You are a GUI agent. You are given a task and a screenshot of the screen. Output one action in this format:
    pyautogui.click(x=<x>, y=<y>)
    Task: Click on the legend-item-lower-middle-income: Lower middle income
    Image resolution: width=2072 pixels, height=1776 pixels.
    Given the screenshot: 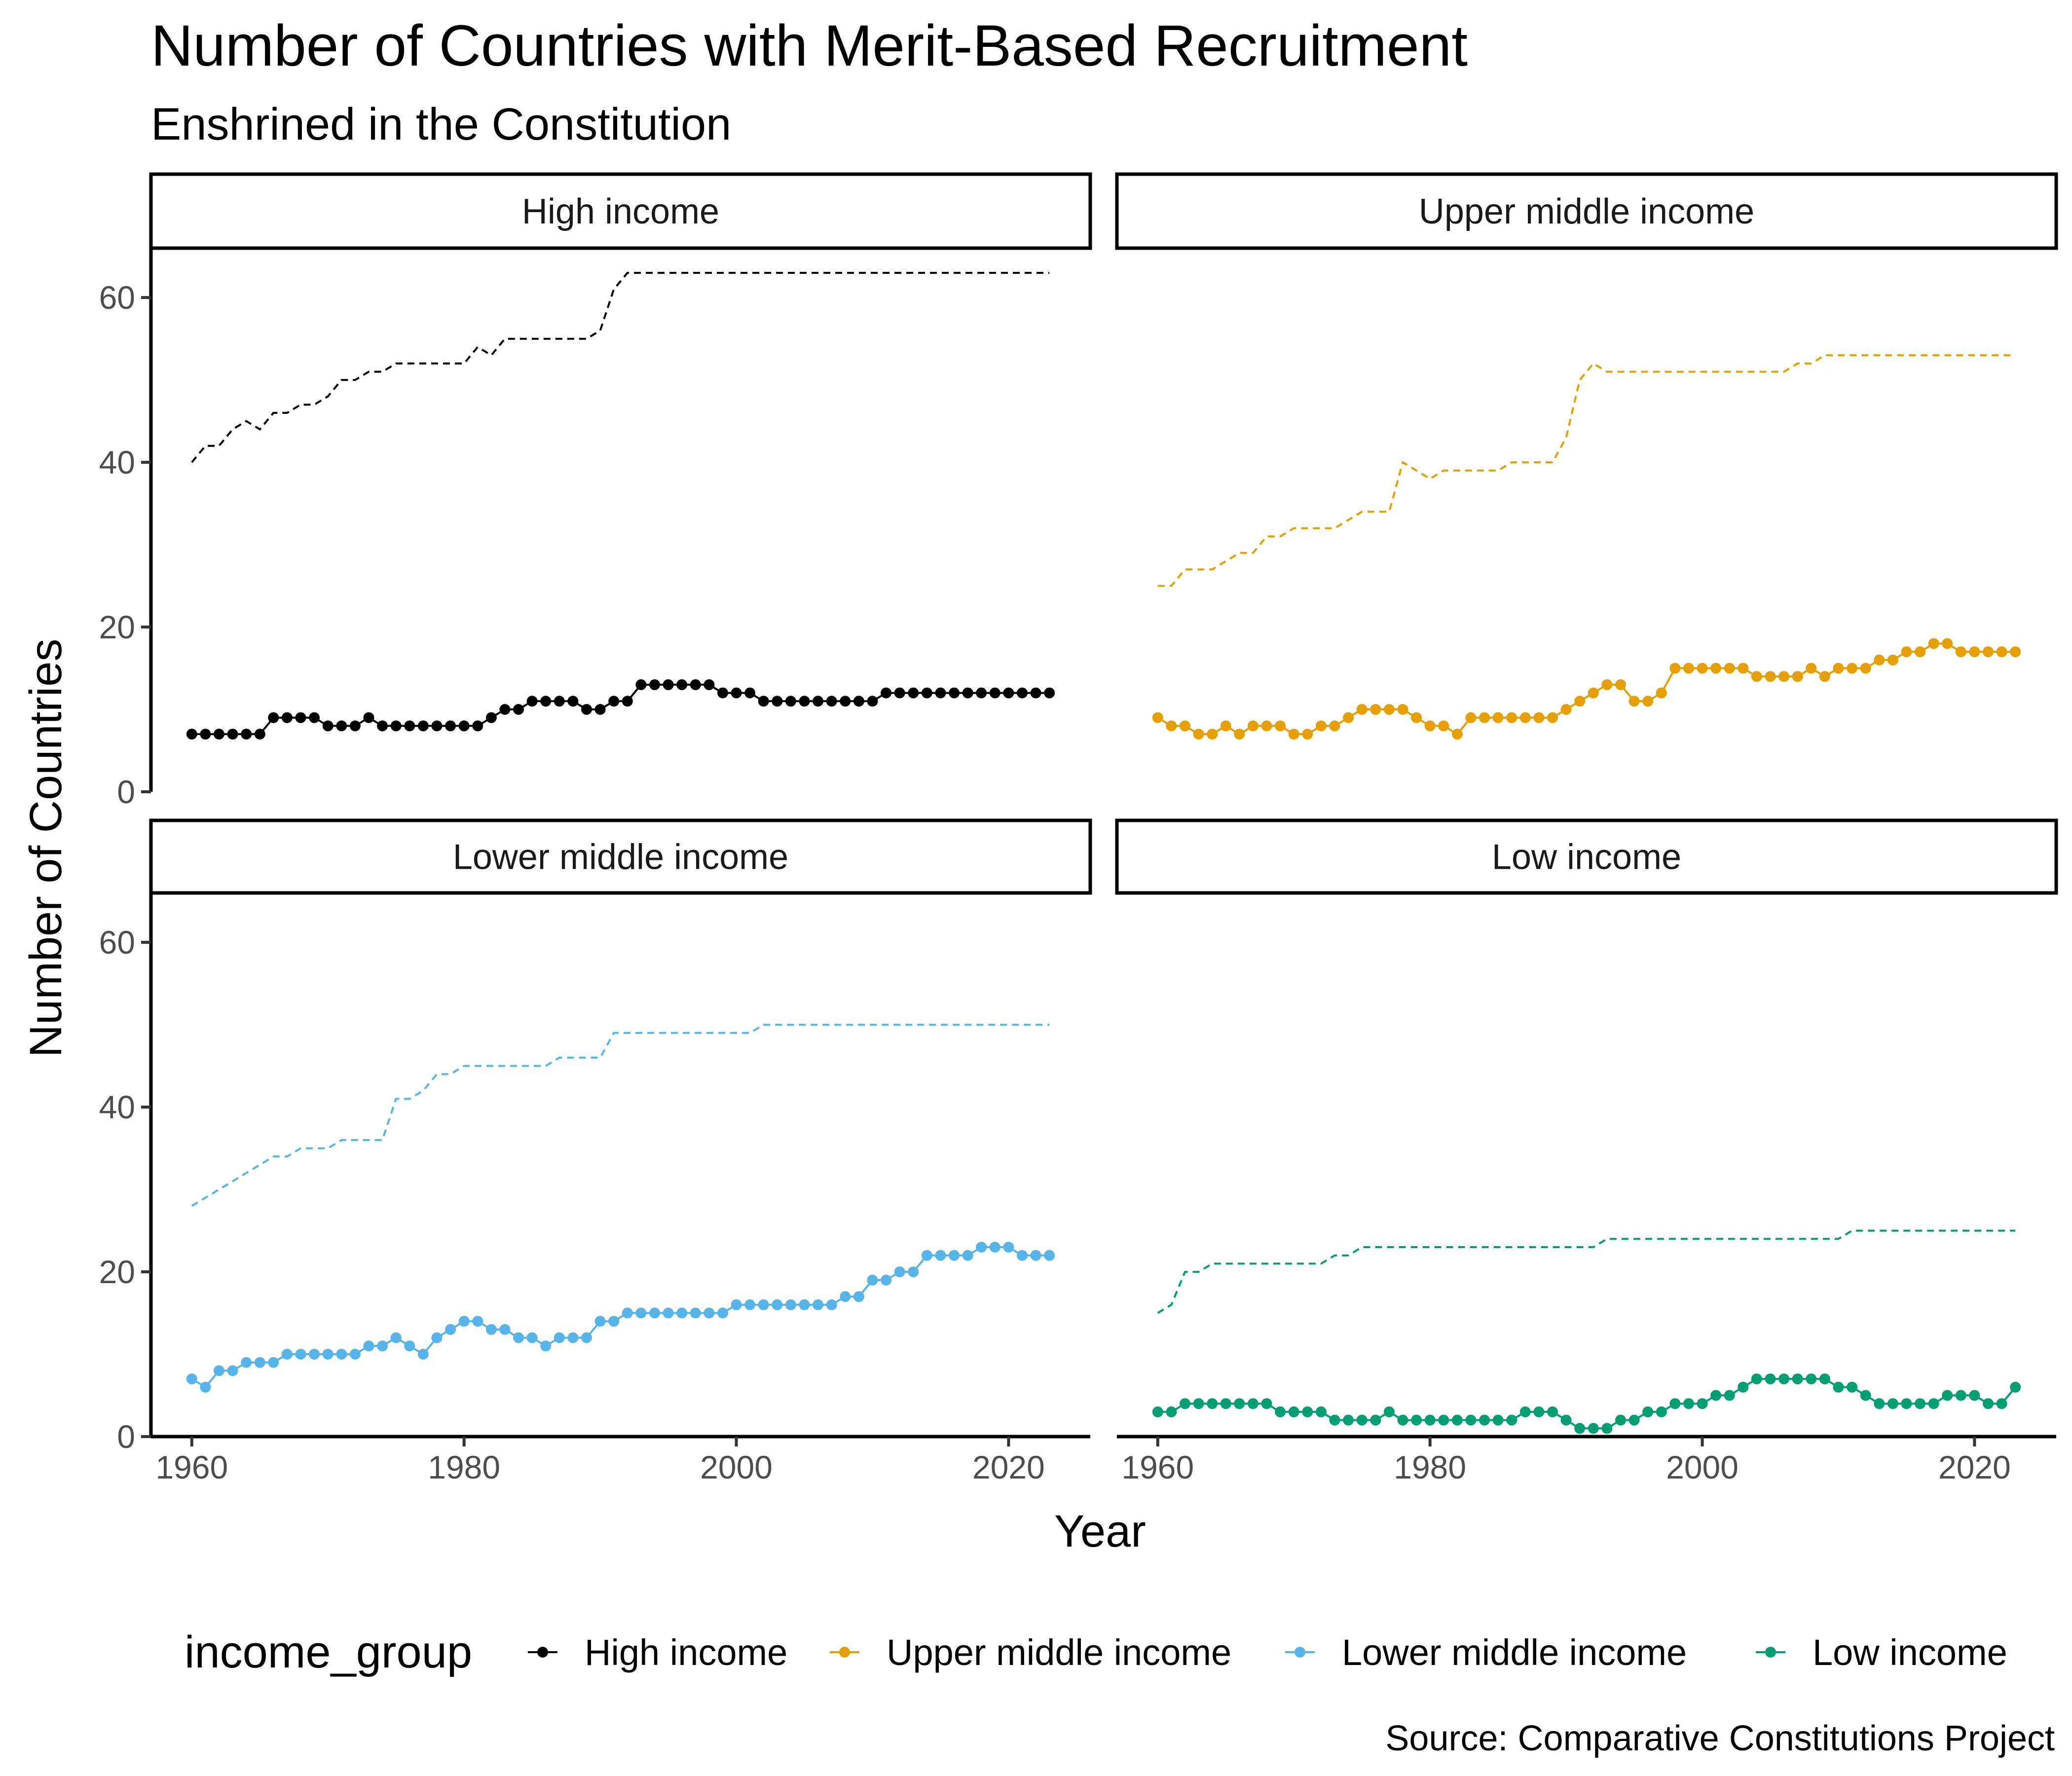 What is the action you would take?
    pyautogui.click(x=1486, y=1653)
    